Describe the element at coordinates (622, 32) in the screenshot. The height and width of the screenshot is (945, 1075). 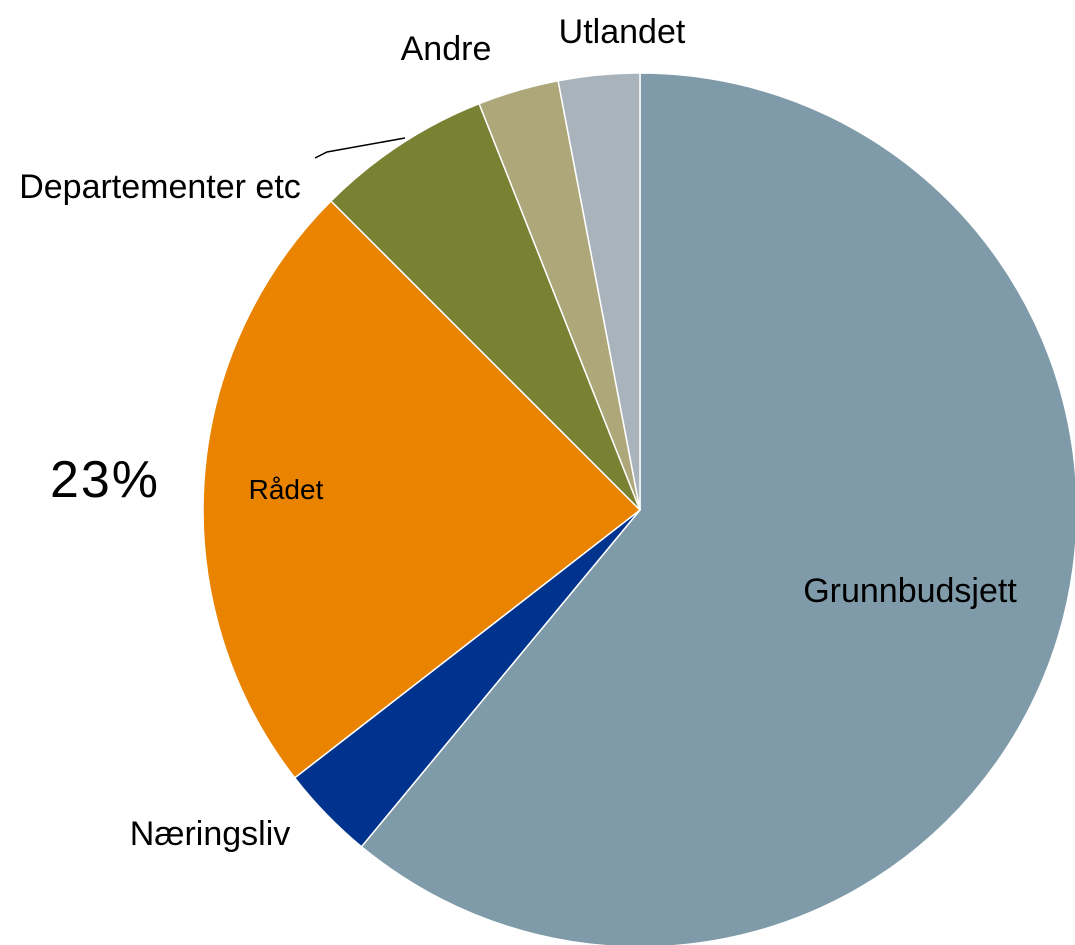
I see `slice-label: Utlandet` at that location.